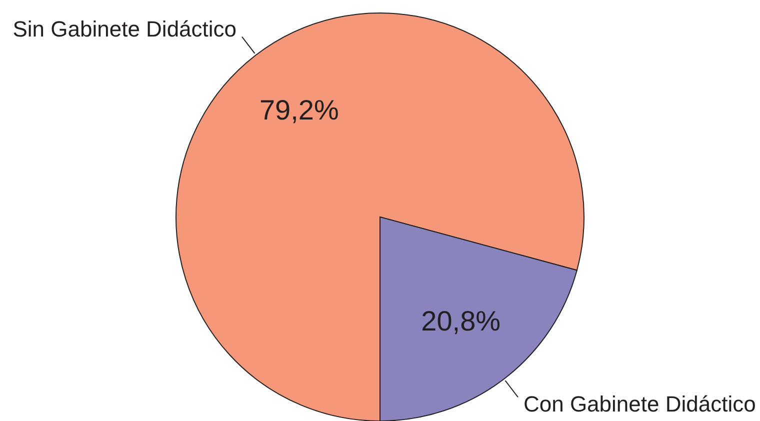  Describe the element at coordinates (639, 403) in the screenshot. I see `slice-label: Con Gabinete Didáctico` at that location.